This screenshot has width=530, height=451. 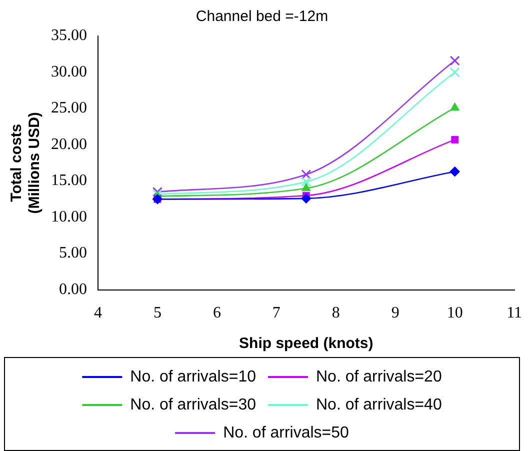 What do you see at coordinates (69, 71) in the screenshot?
I see `y-tick-label: 30.00` at bounding box center [69, 71].